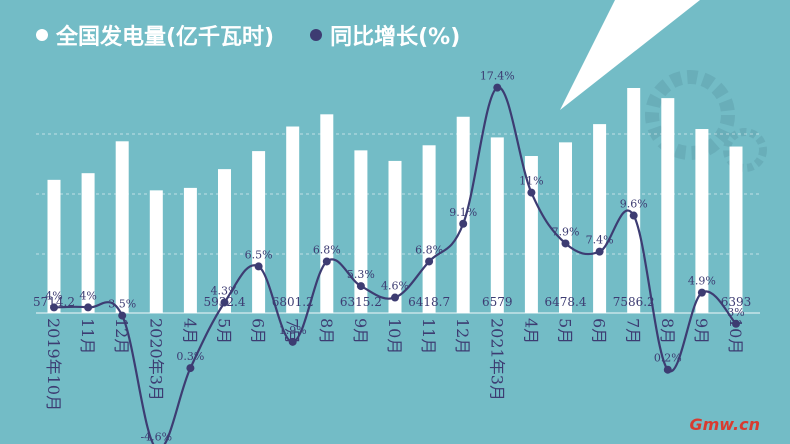 This screenshot has height=444, width=790. What do you see at coordinates (87, 295) in the screenshot?
I see `growth-label: 4%` at bounding box center [87, 295].